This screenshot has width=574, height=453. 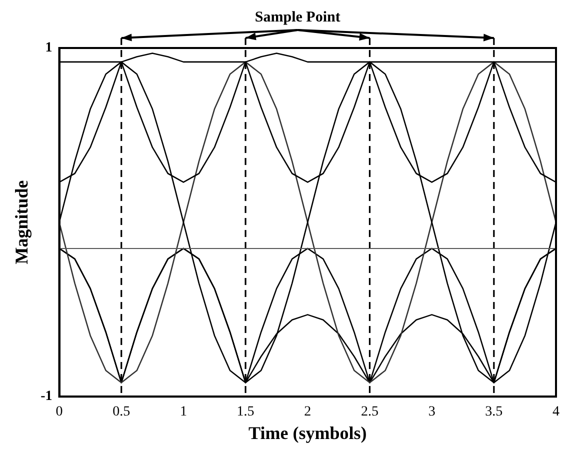 I want to click on x-tick-label: 1.5, so click(x=245, y=412).